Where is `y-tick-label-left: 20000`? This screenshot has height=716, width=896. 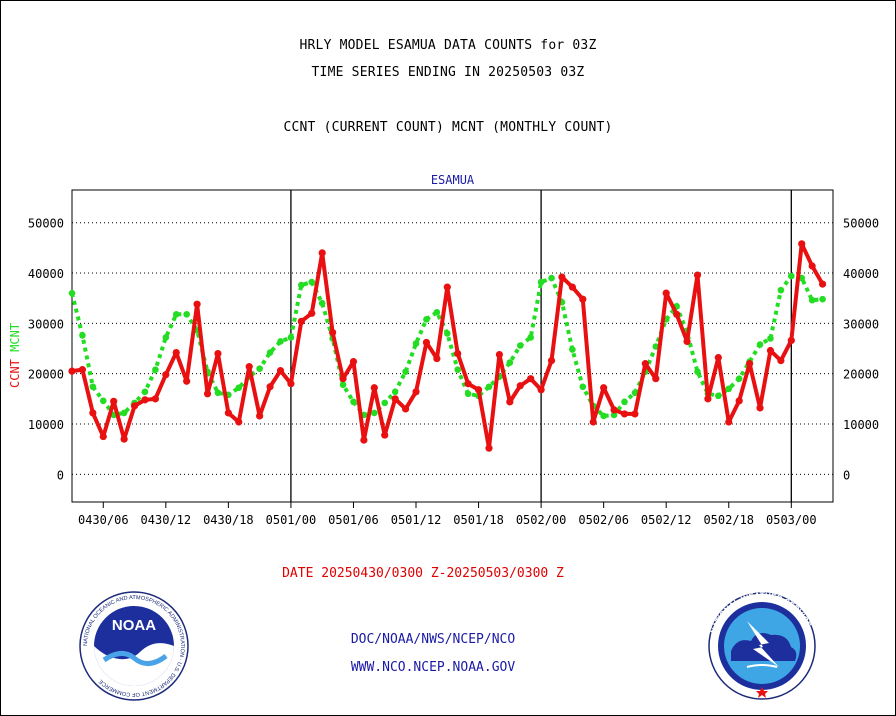 y-tick-label-left: 20000 is located at coordinates (46, 375).